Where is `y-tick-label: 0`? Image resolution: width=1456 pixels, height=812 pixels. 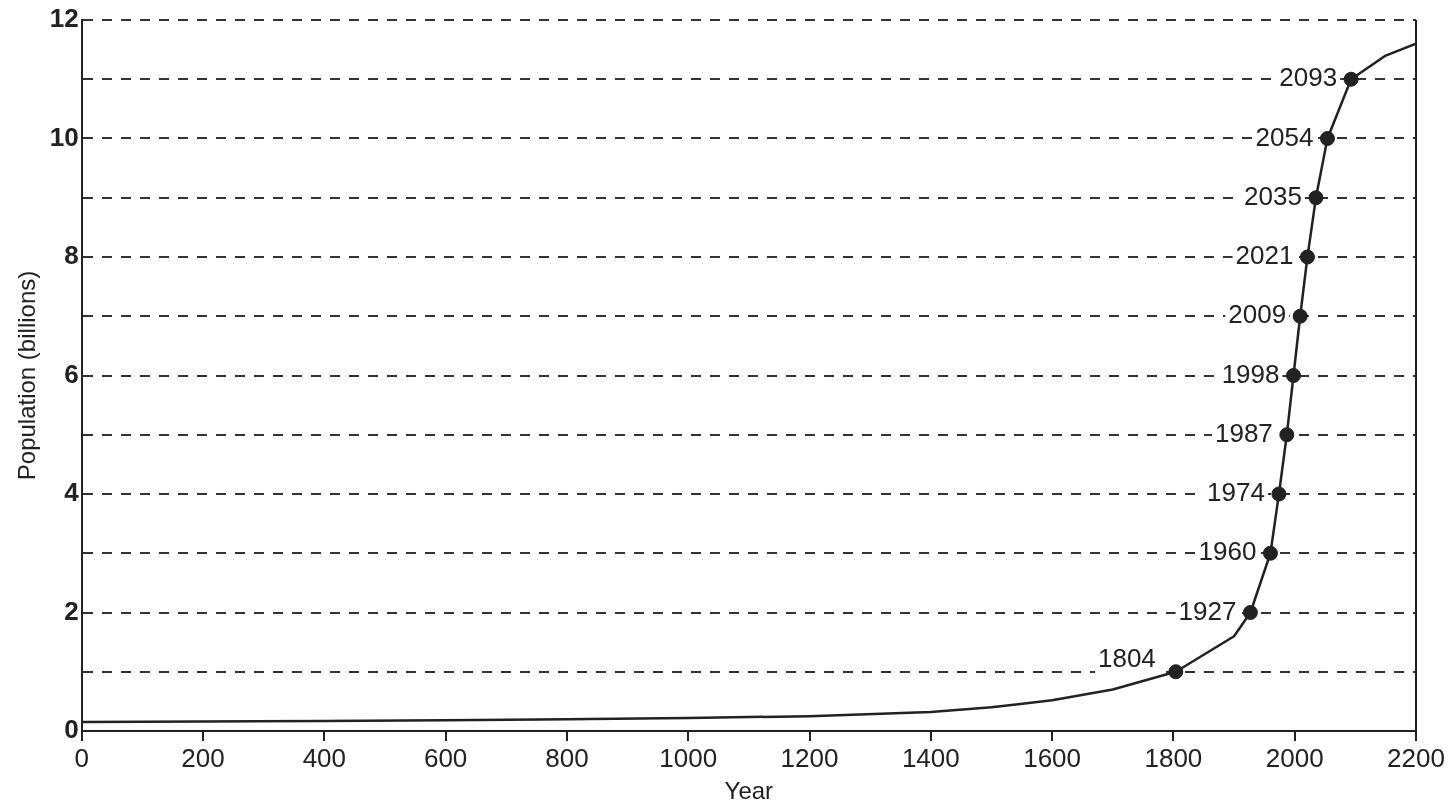
y-tick-label: 0 is located at coordinates (71, 729).